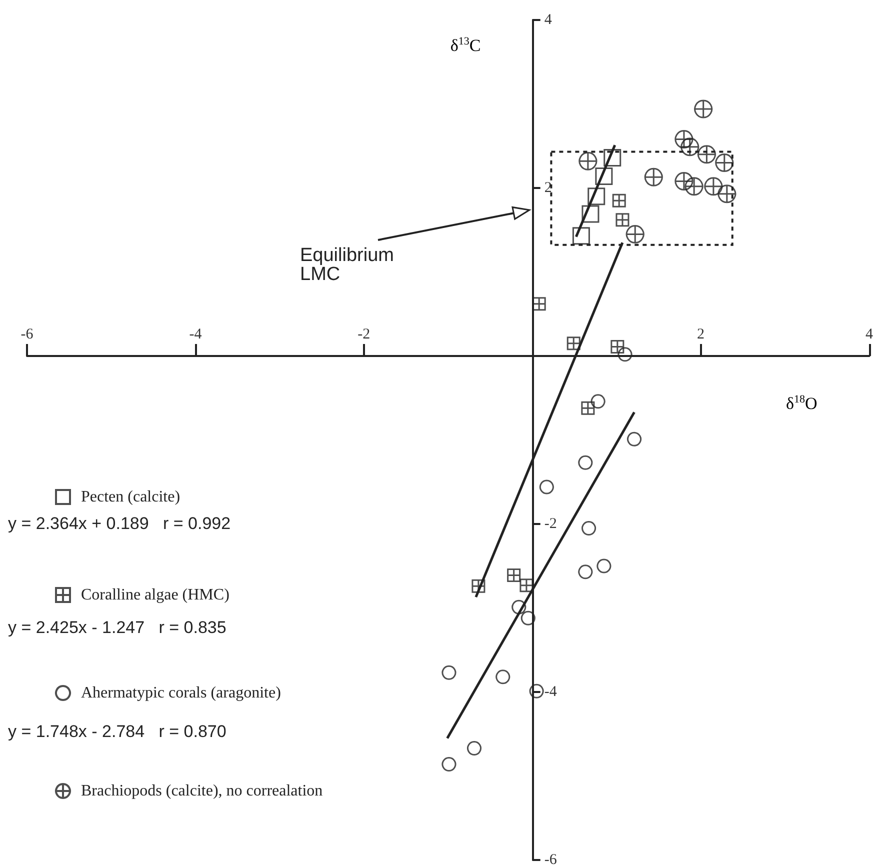 This screenshot has height=868, width=876. Describe the element at coordinates (550, 524) in the screenshot. I see `y-tick-label: -2` at that location.